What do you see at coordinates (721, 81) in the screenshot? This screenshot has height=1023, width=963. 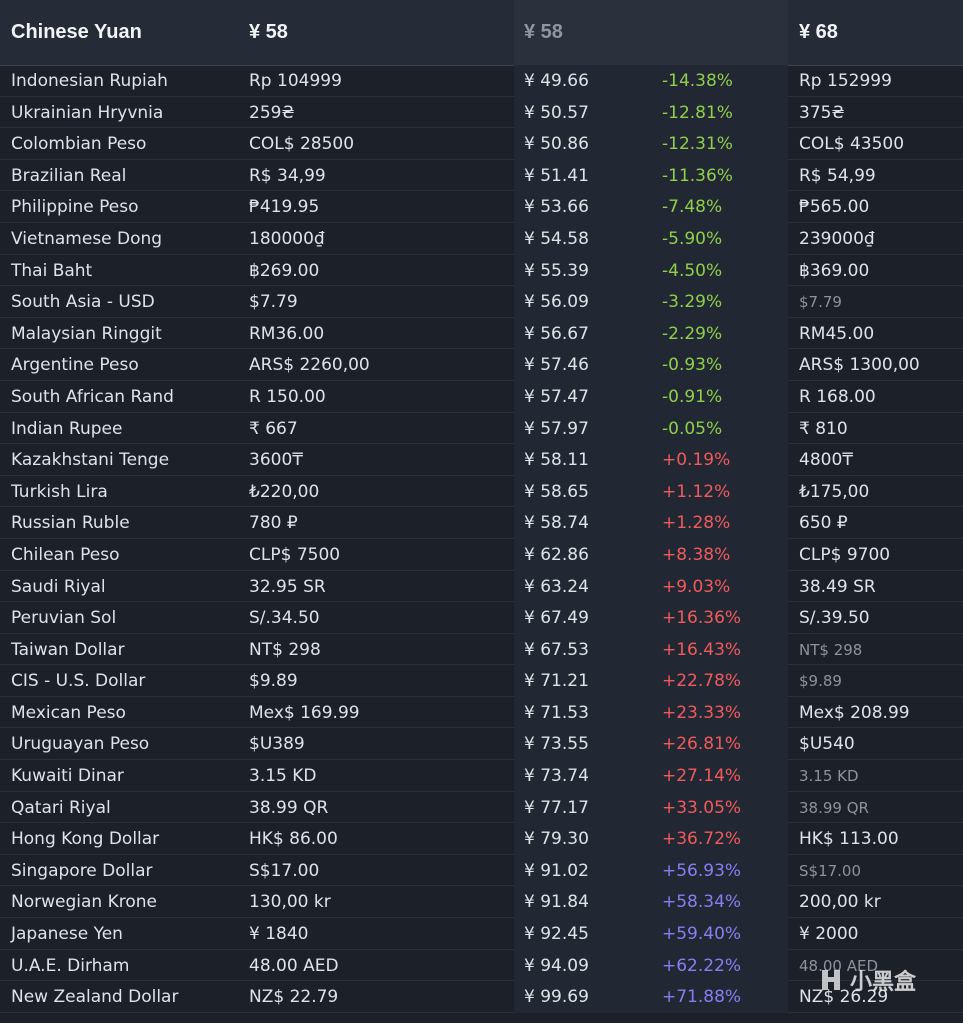 I see `price-difference: -14.38%` at bounding box center [721, 81].